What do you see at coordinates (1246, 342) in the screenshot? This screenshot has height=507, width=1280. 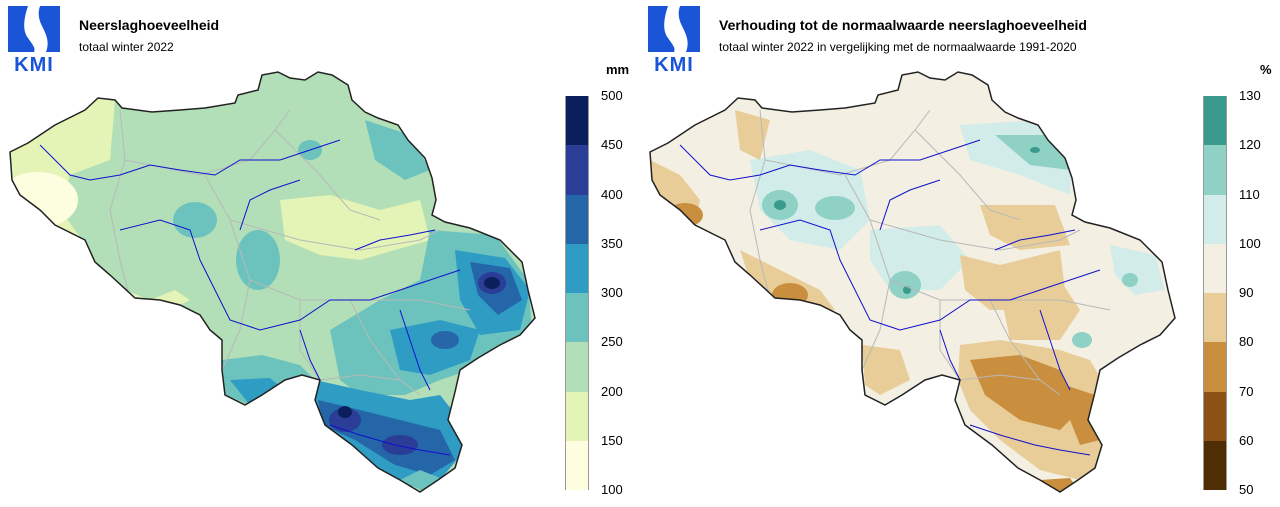 I see `legend-tick-label: 80` at bounding box center [1246, 342].